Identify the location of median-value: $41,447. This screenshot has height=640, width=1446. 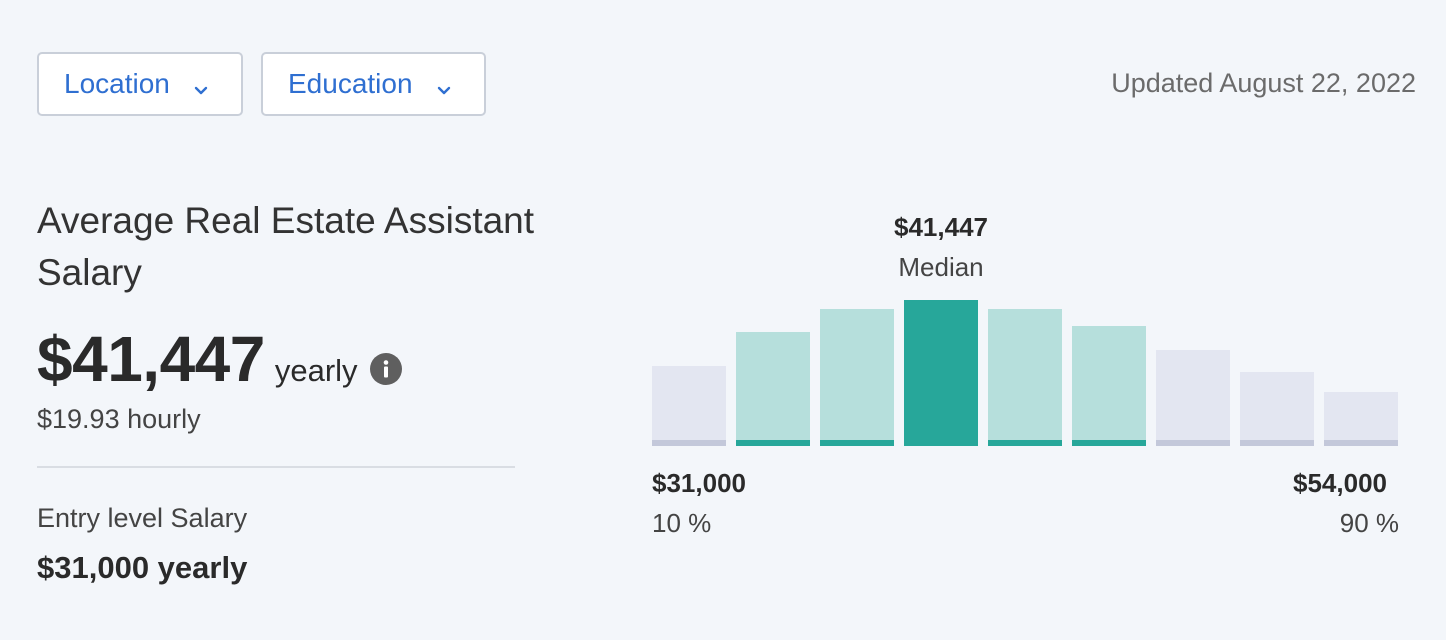
(941, 227).